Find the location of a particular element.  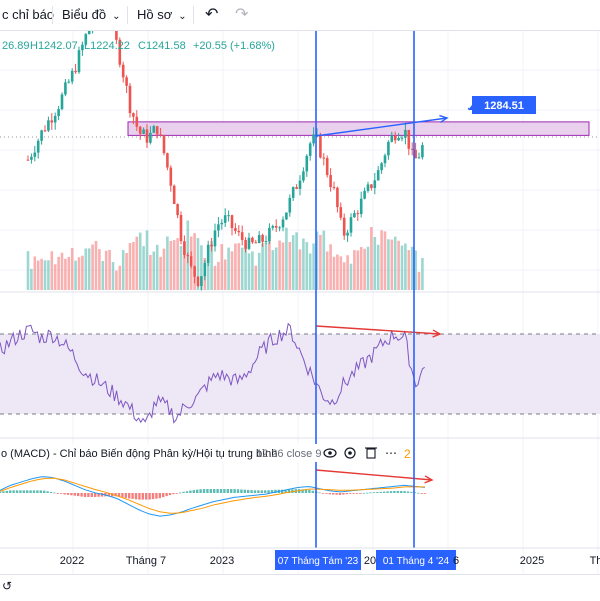

macd-line is located at coordinates (213, 496).